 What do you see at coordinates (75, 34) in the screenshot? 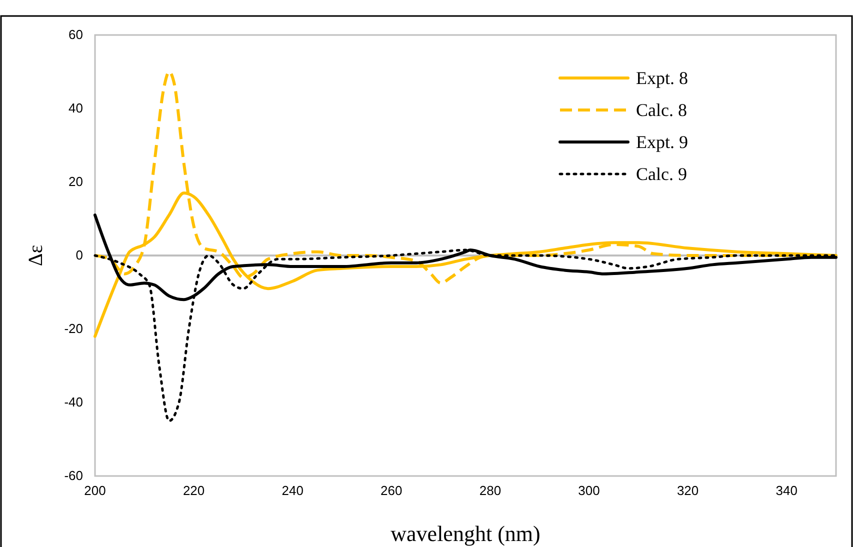
I see `y-tick-label: 60` at bounding box center [75, 34].